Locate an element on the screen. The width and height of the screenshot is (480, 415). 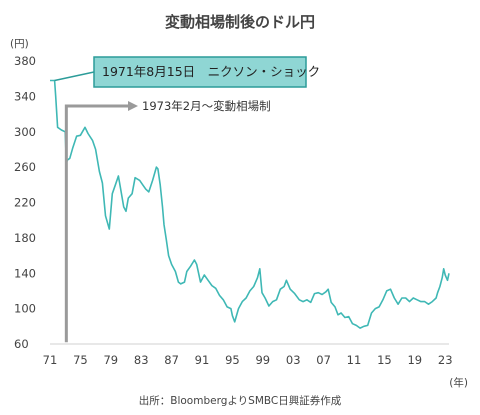
y-tick-label: 380 is located at coordinates (25, 61).